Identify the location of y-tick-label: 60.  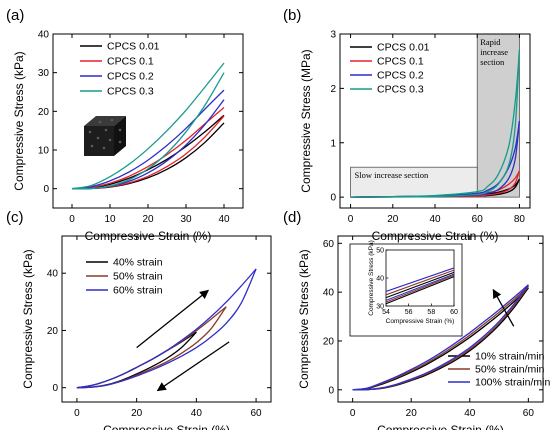
(329, 244).